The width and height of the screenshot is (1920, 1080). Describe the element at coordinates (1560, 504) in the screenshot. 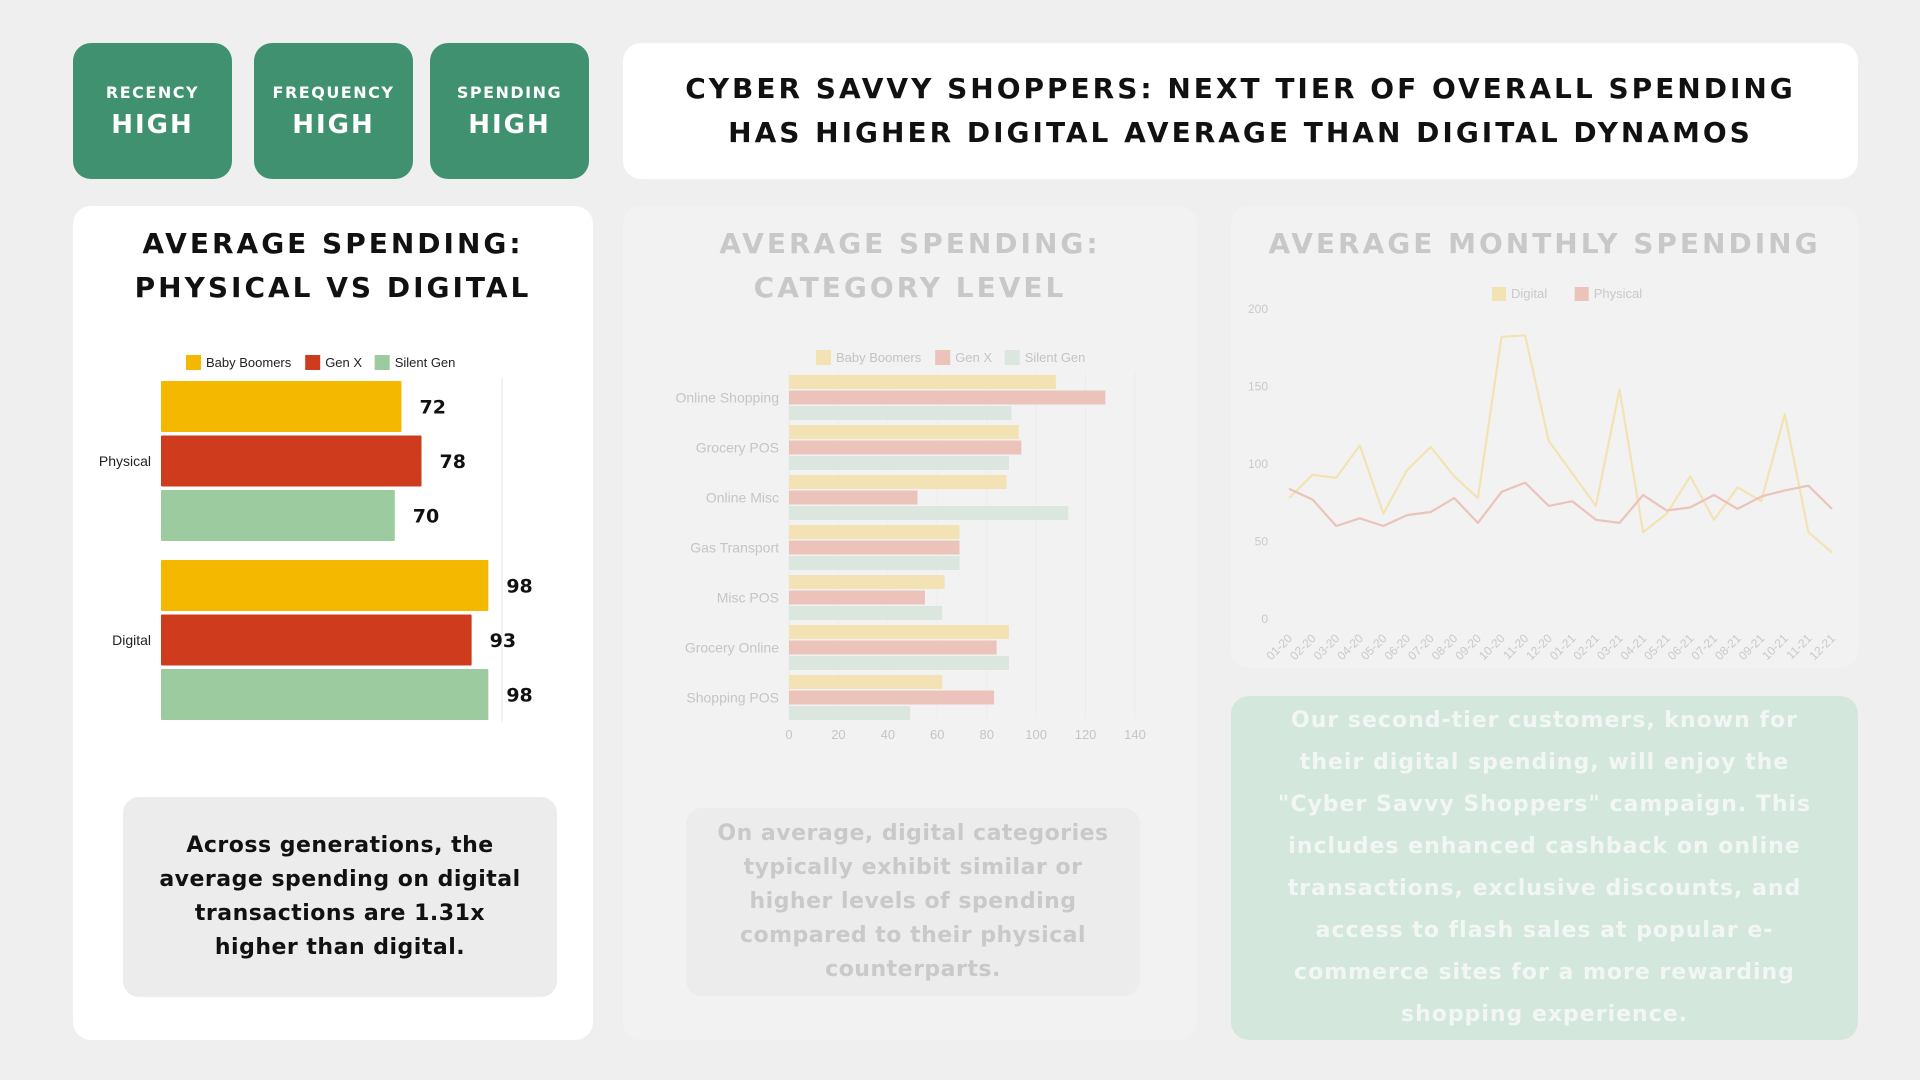

I see `series-line-physical` at that location.